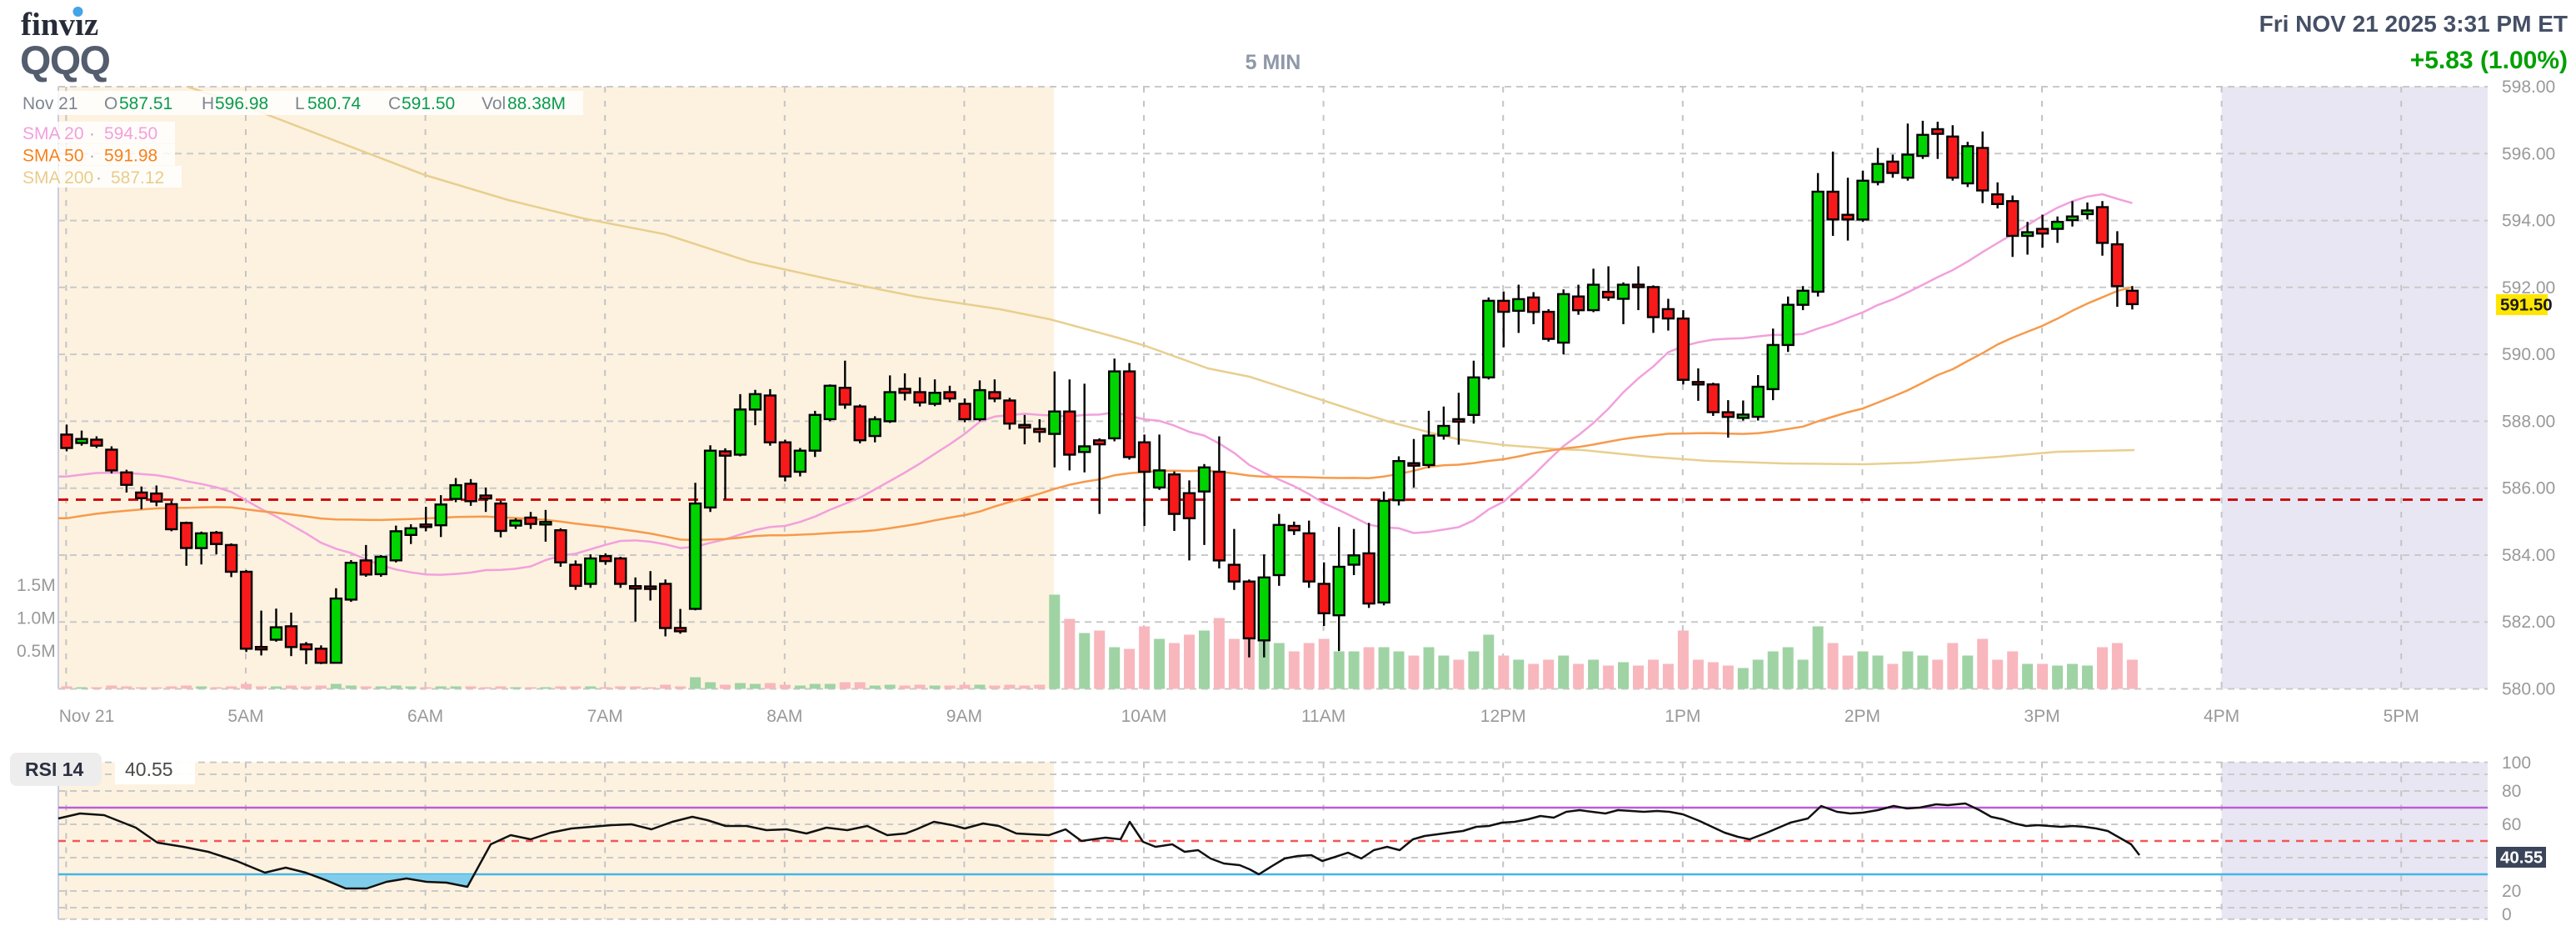 This screenshot has width=2576, height=941. What do you see at coordinates (1503, 716) in the screenshot?
I see `svg-text: 12PM` at bounding box center [1503, 716].